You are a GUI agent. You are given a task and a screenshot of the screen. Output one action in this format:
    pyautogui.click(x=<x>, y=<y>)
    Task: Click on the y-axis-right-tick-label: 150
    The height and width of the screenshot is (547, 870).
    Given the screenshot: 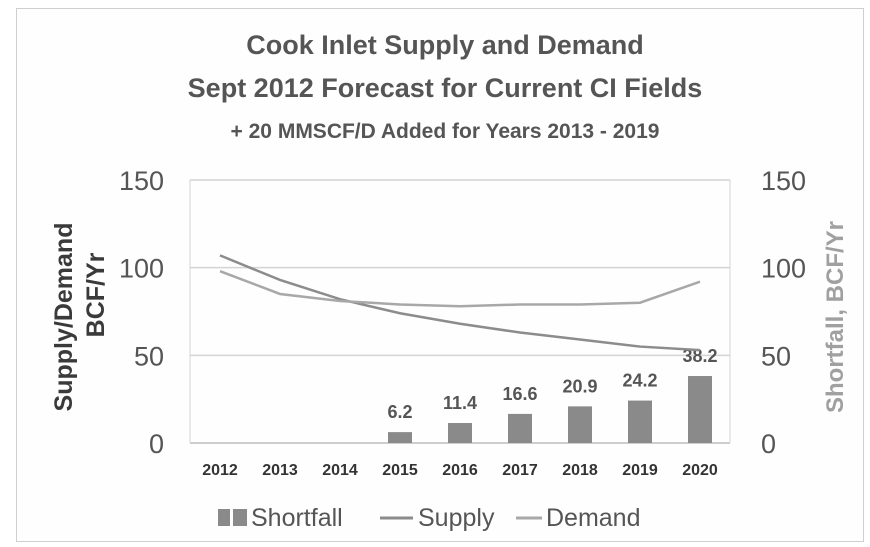 What is the action you would take?
    pyautogui.click(x=783, y=181)
    